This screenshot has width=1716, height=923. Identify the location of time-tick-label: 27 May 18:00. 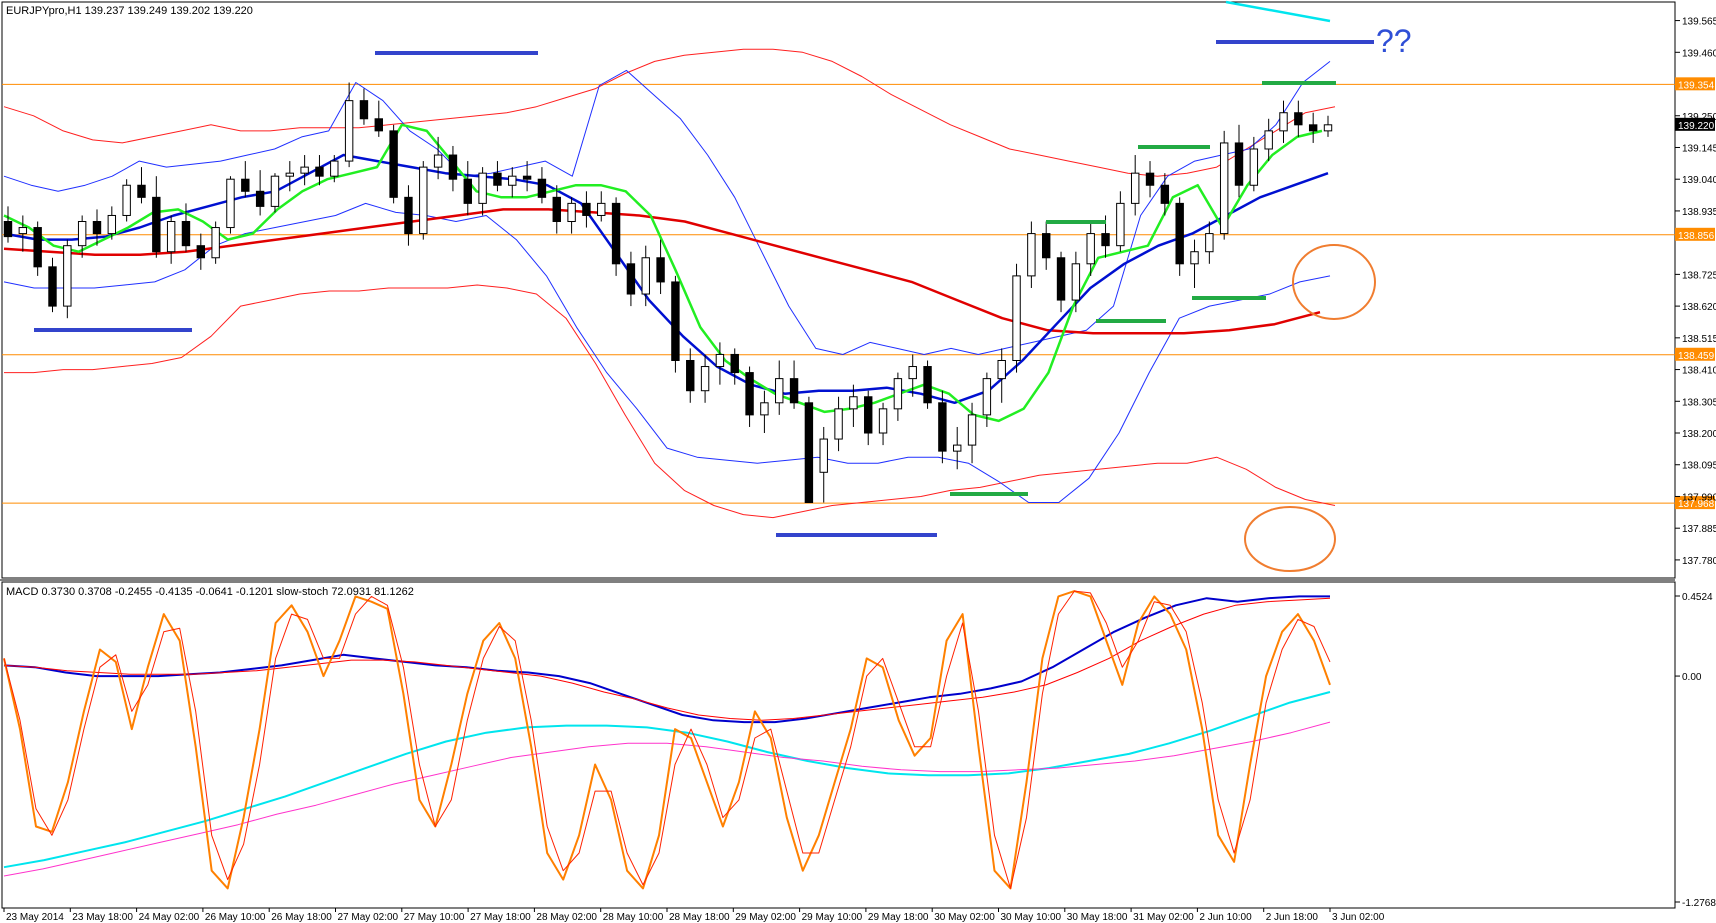
(500, 917).